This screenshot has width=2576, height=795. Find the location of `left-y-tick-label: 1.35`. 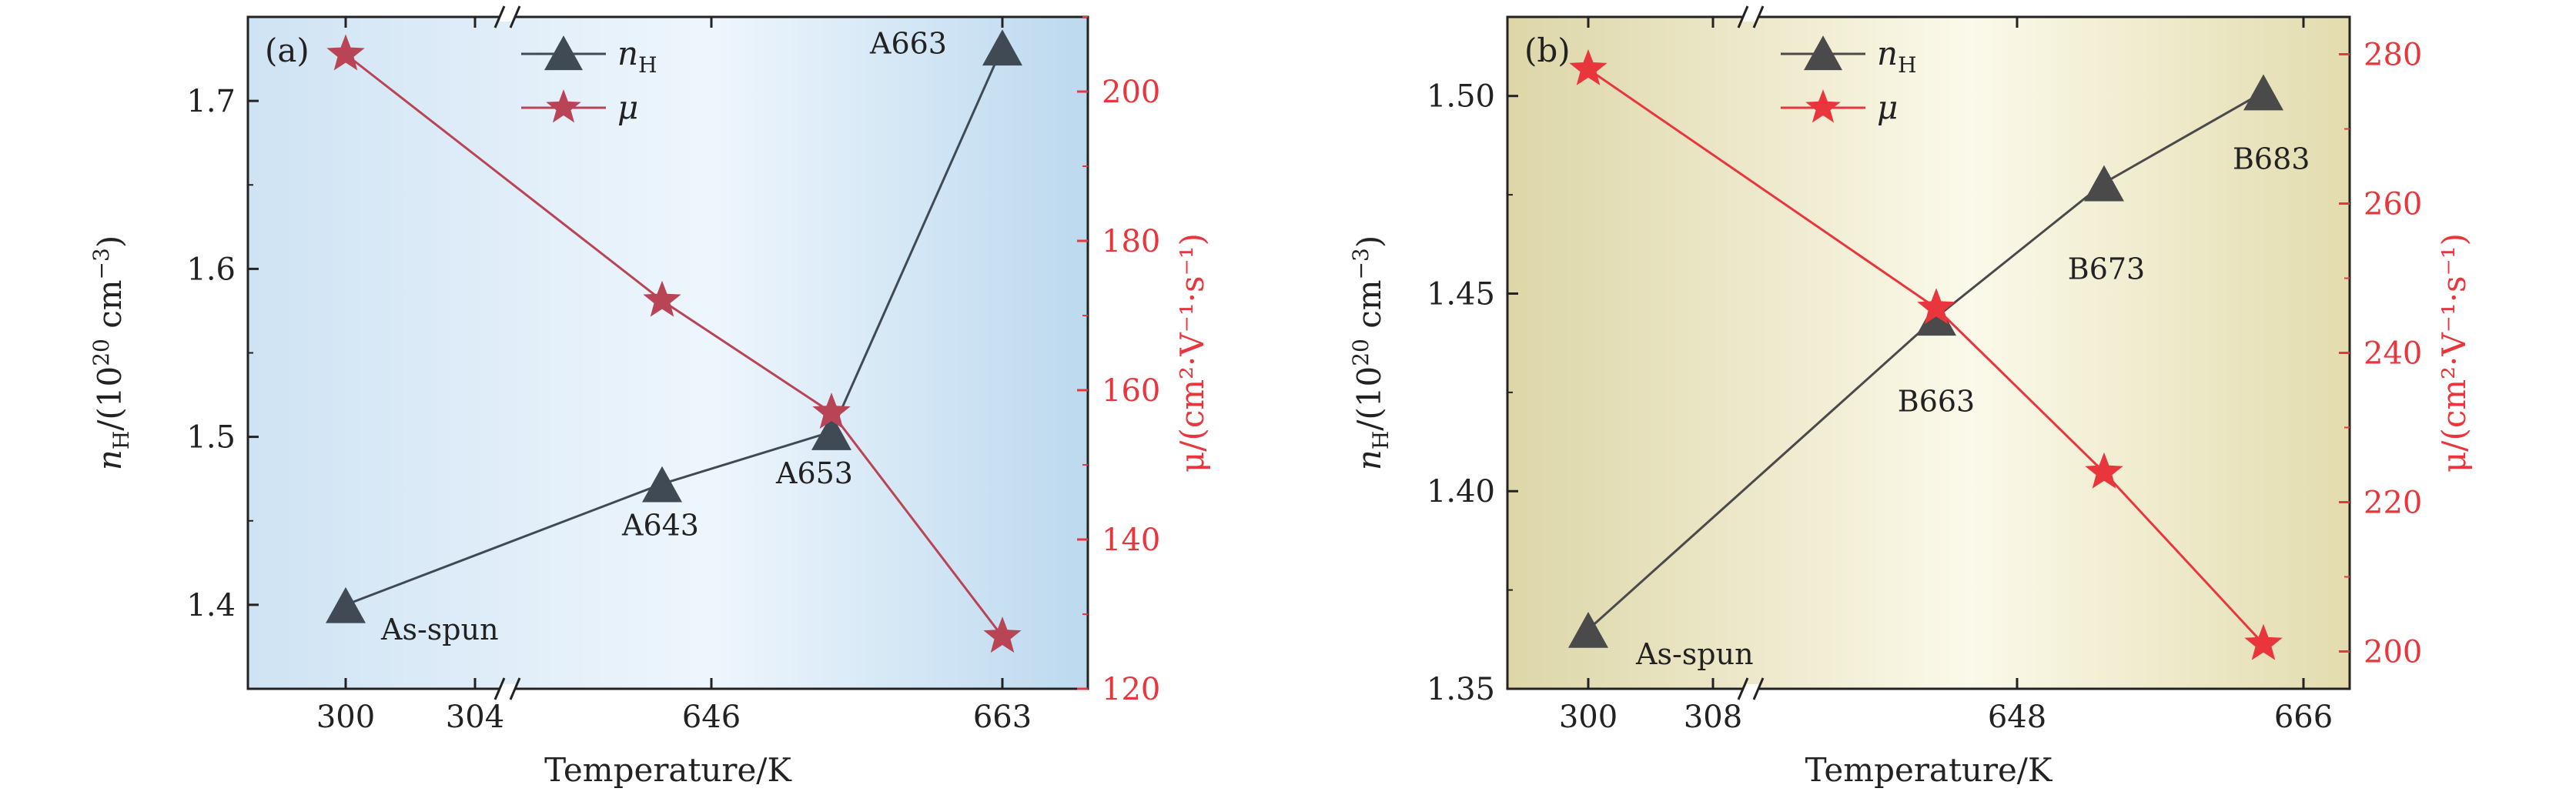

left-y-tick-label: 1.35 is located at coordinates (1461, 689).